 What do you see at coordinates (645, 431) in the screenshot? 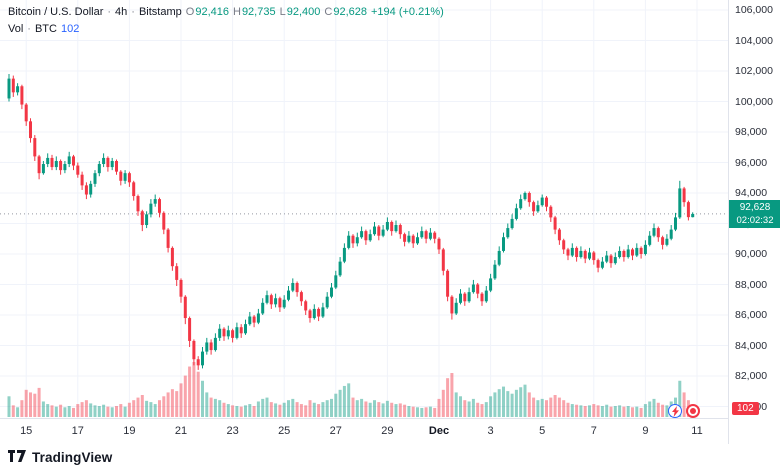
I see `time-axis-label: 9` at bounding box center [645, 431].